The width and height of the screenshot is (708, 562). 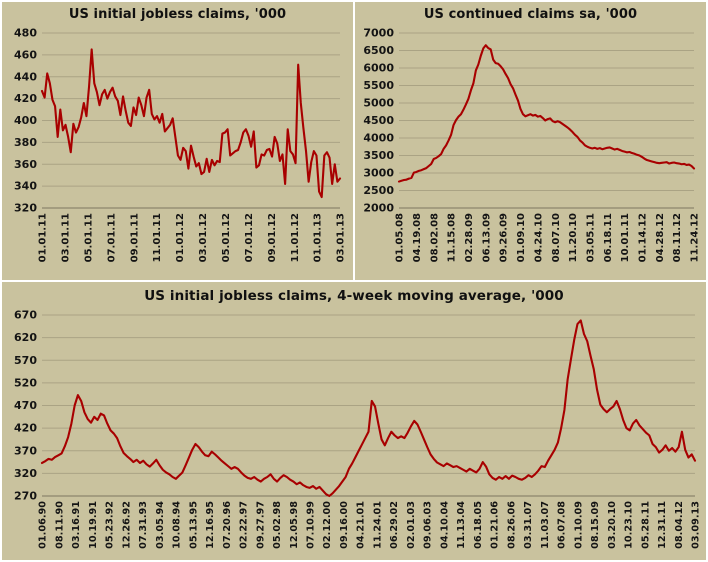 I want to click on x-tick-label: 05.23.92, so click(x=110, y=525).